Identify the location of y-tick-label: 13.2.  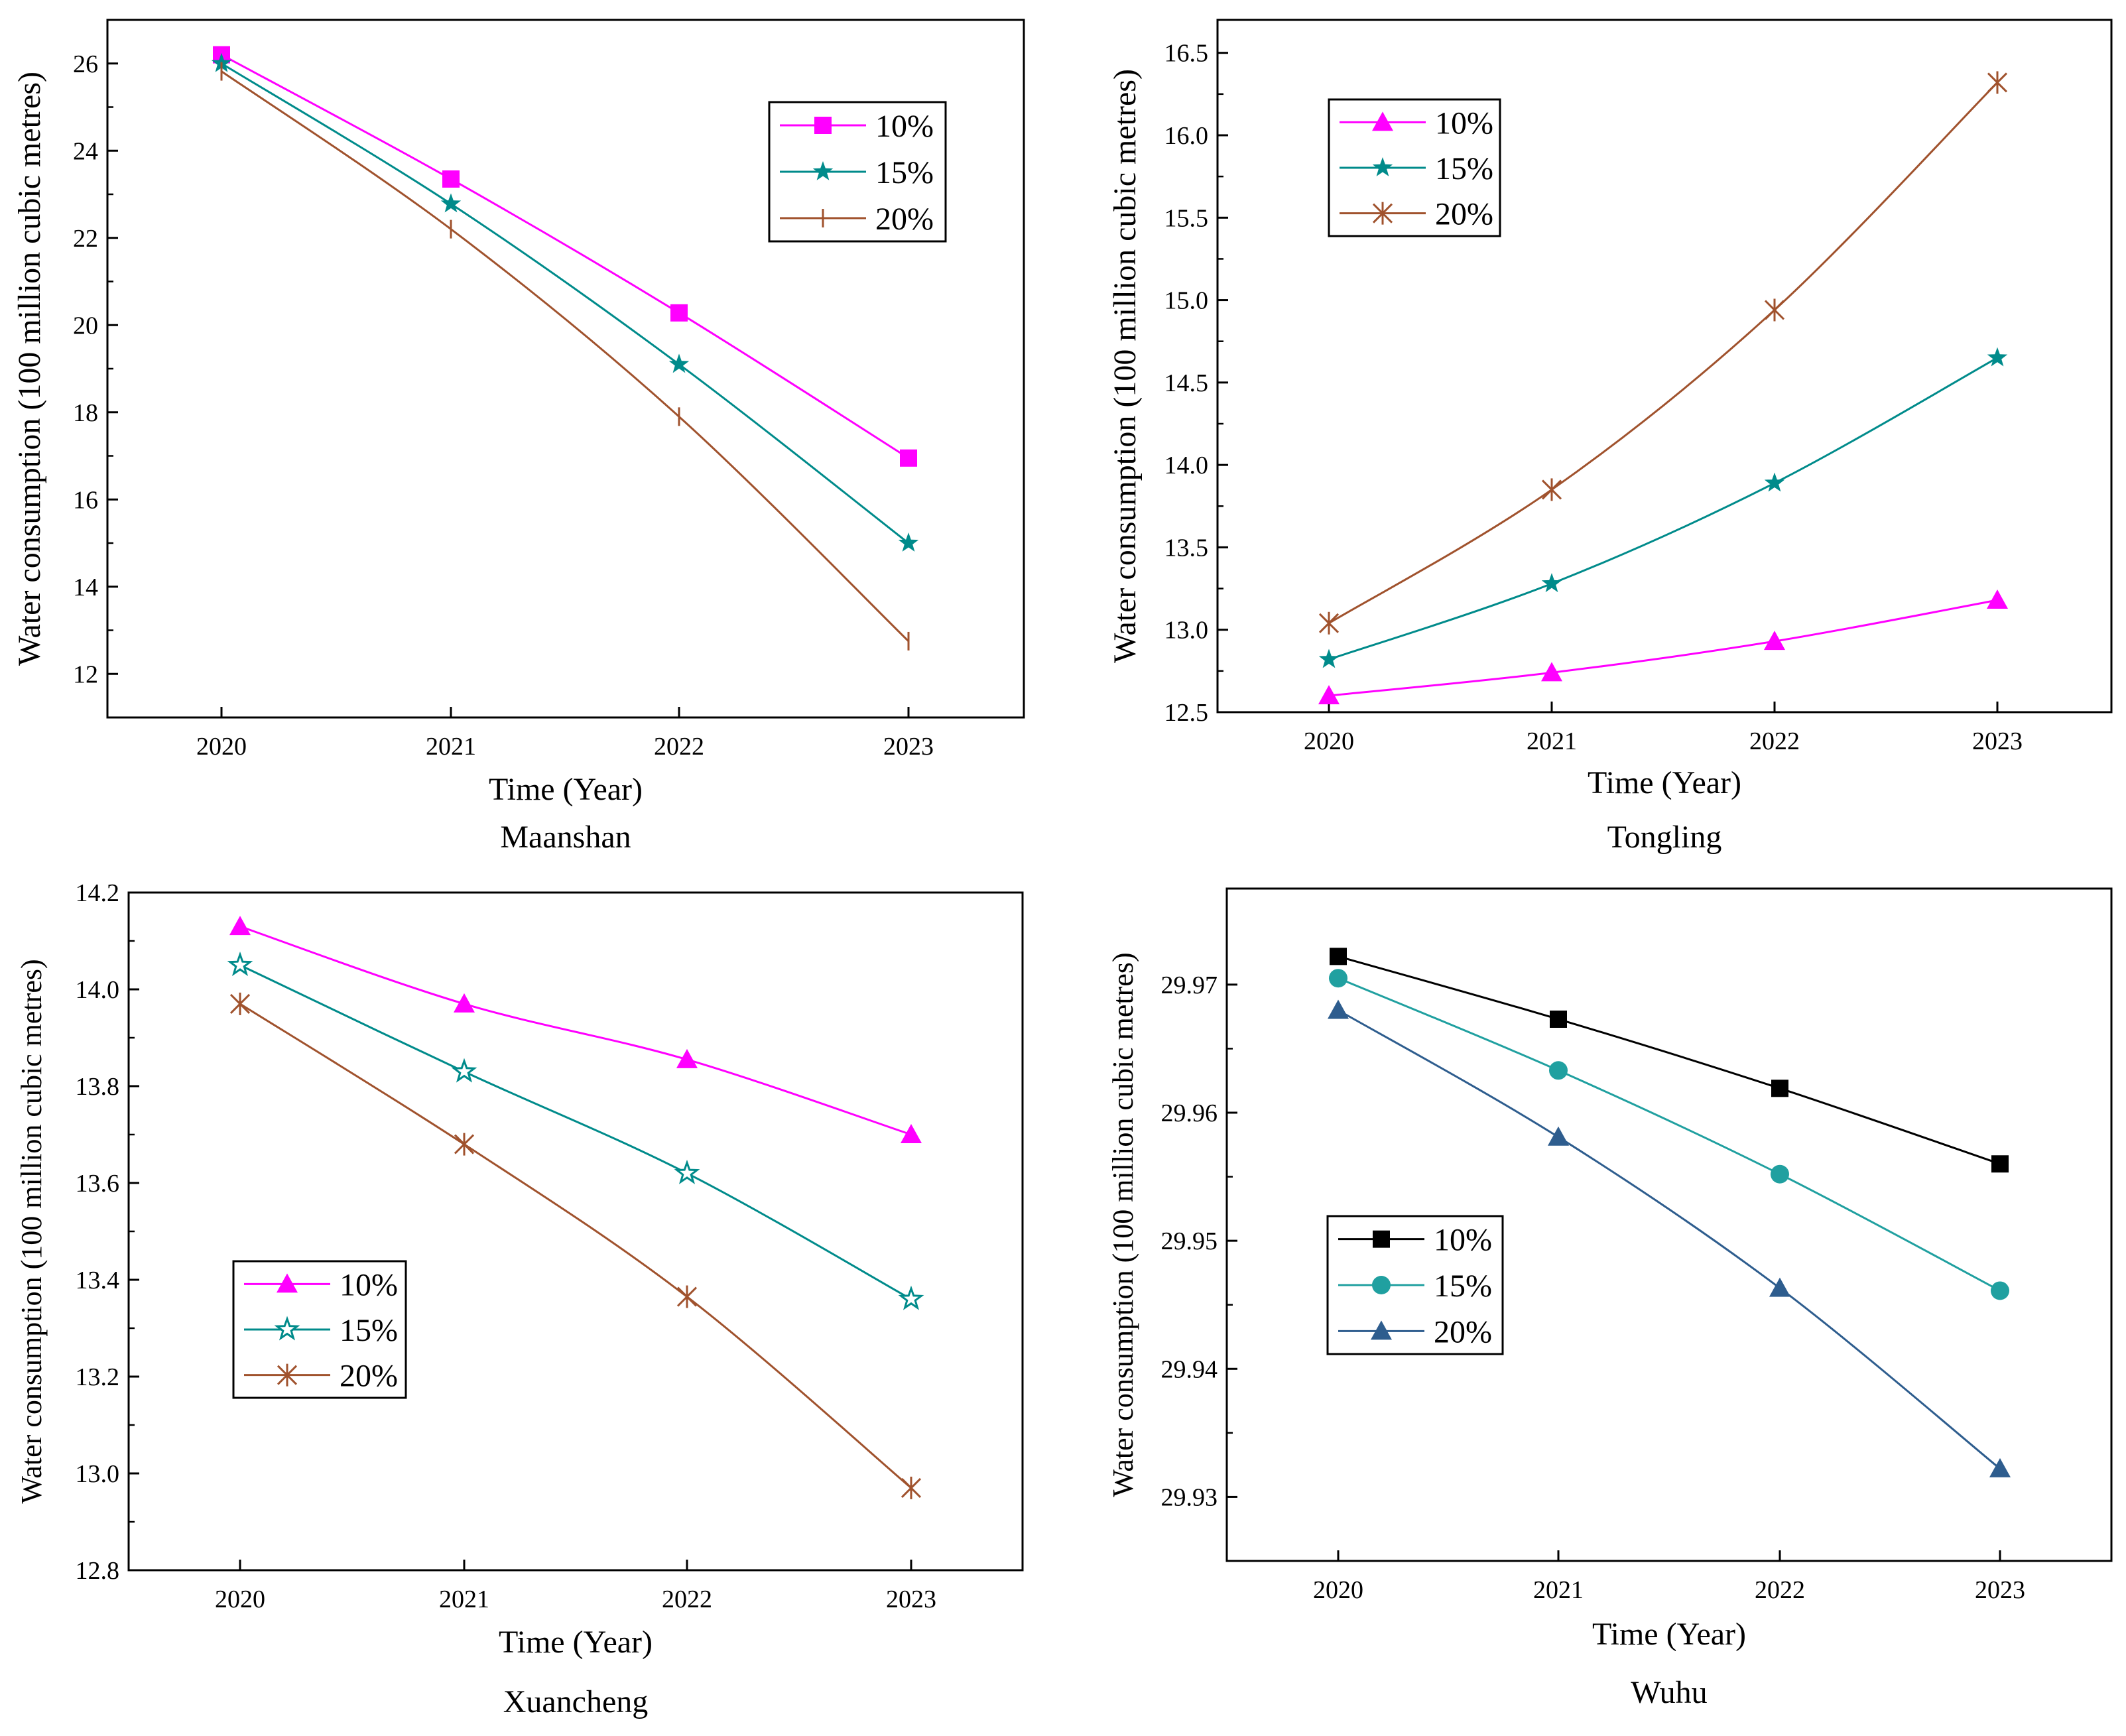
(98, 1377).